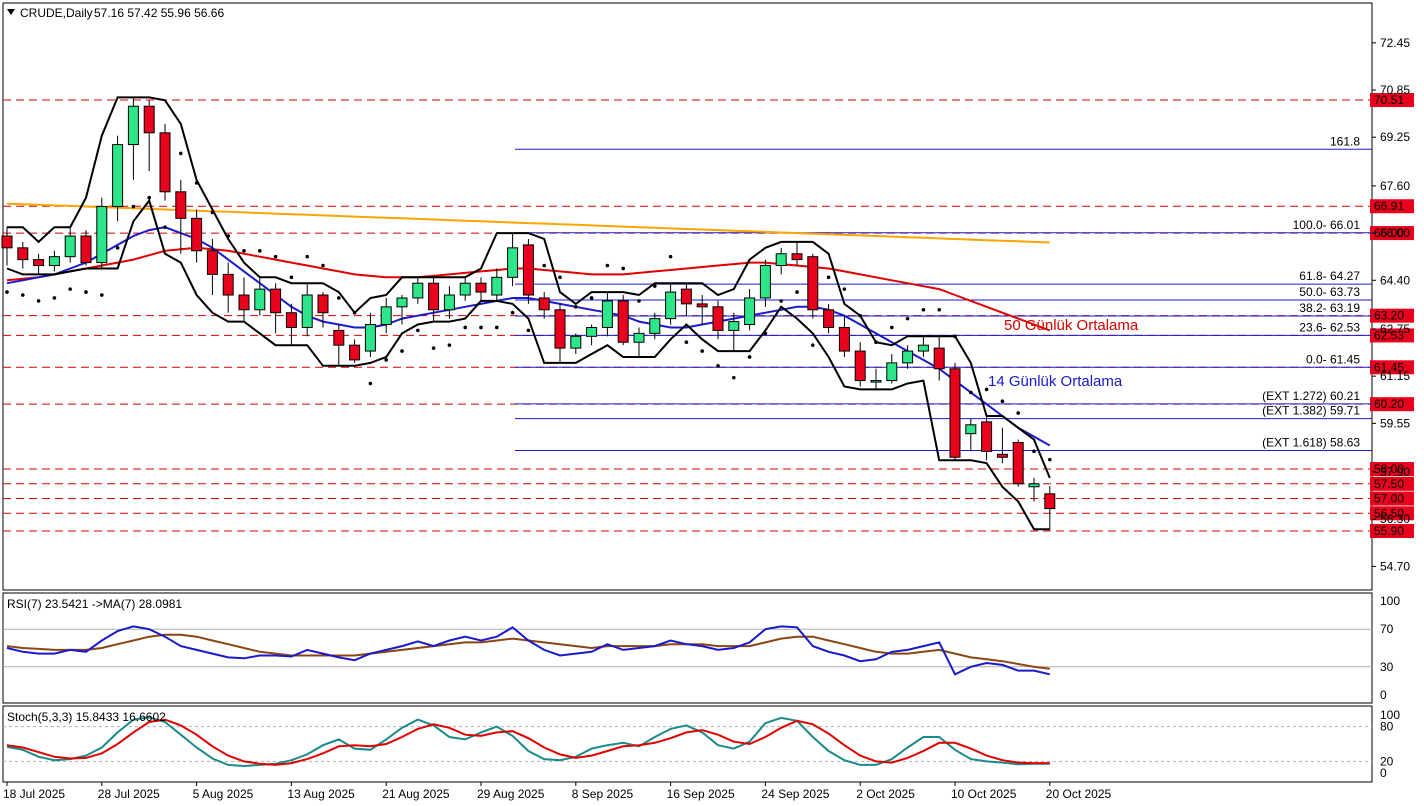 The height and width of the screenshot is (806, 1424). Describe the element at coordinates (1329, 276) in the screenshot. I see `fib-label: 61.8- 64.27` at that location.